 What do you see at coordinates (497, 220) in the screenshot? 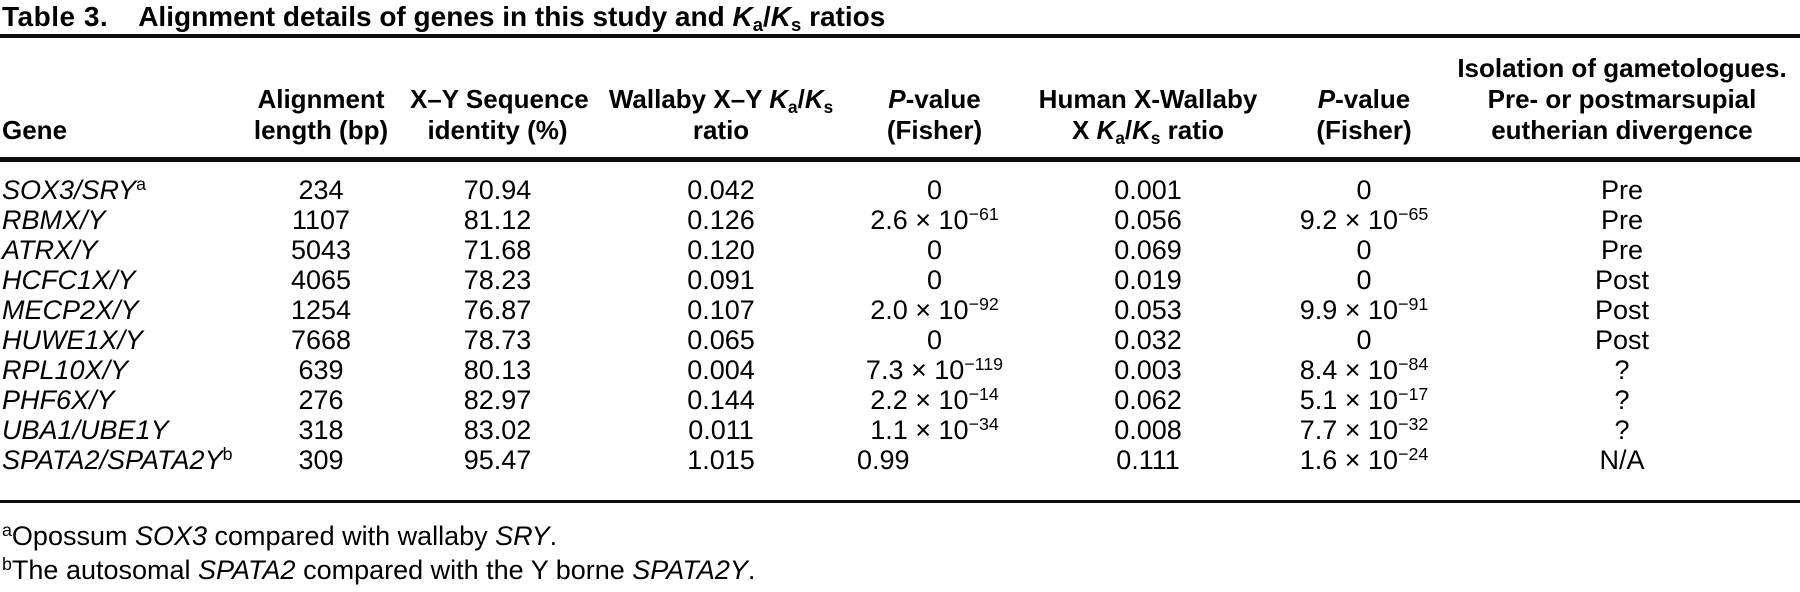
I see `cell-xy-identity: 81.12` at bounding box center [497, 220].